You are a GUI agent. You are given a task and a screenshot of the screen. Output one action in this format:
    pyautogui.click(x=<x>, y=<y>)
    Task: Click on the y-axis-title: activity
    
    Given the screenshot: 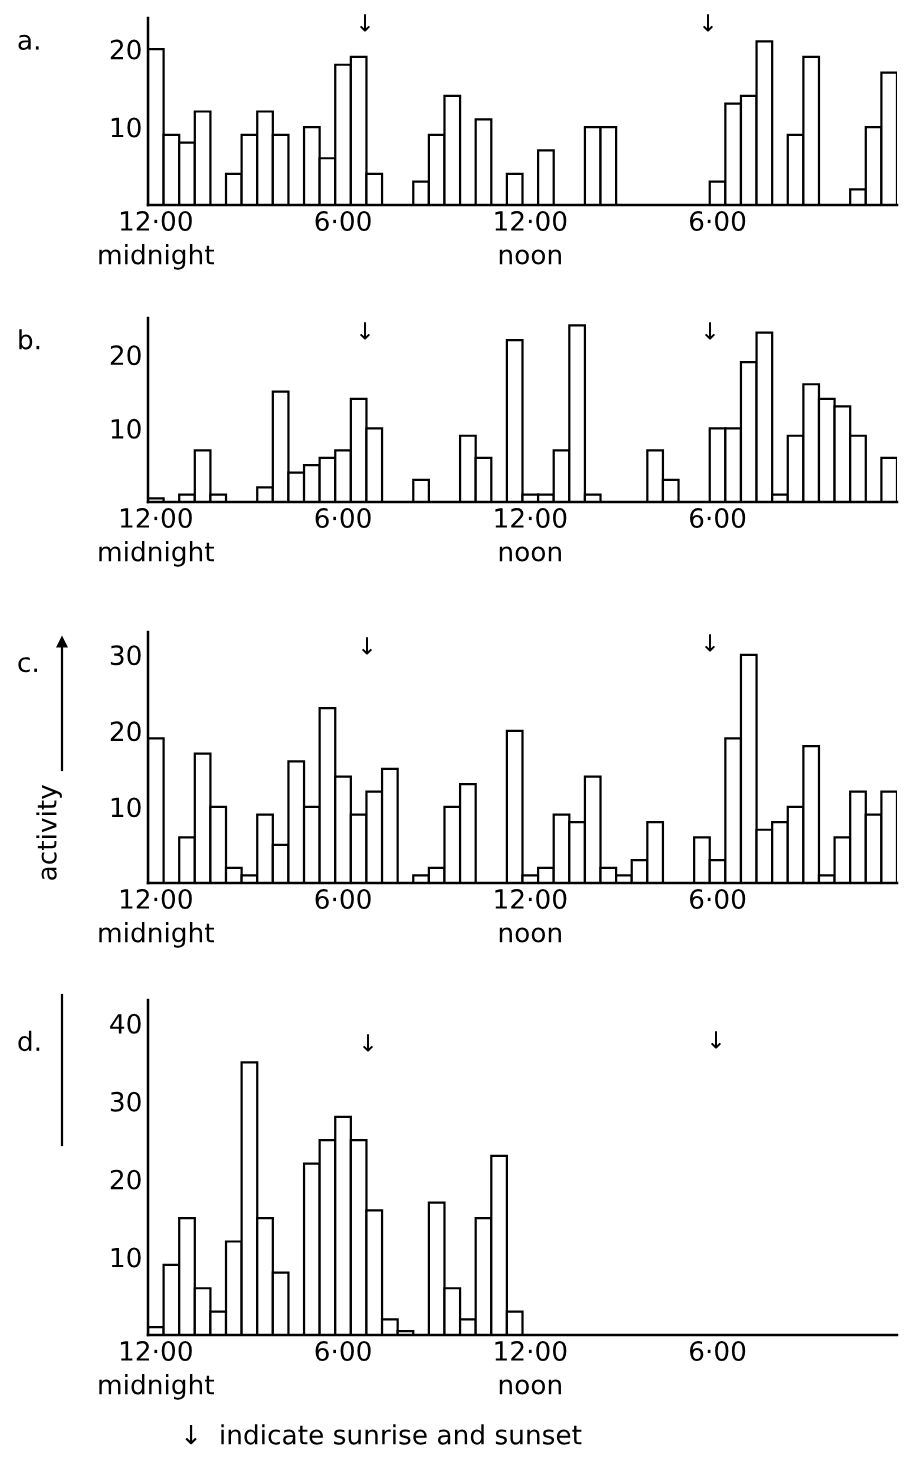 What is the action you would take?
    pyautogui.click(x=49, y=832)
    